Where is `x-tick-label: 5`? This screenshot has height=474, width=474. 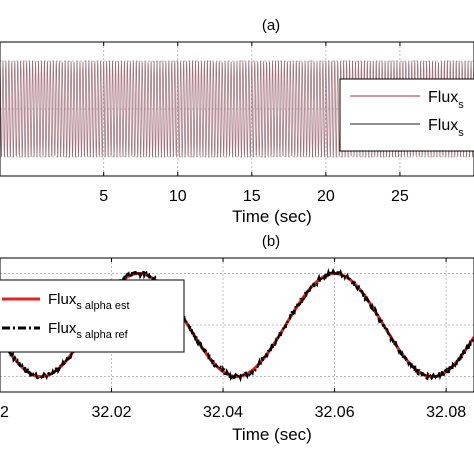
x-tick-label: 5 is located at coordinates (103, 196).